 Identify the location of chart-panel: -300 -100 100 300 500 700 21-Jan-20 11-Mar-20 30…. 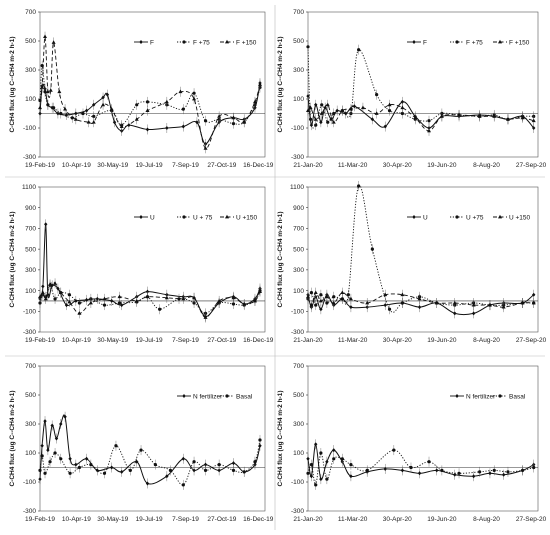
(412, 443).